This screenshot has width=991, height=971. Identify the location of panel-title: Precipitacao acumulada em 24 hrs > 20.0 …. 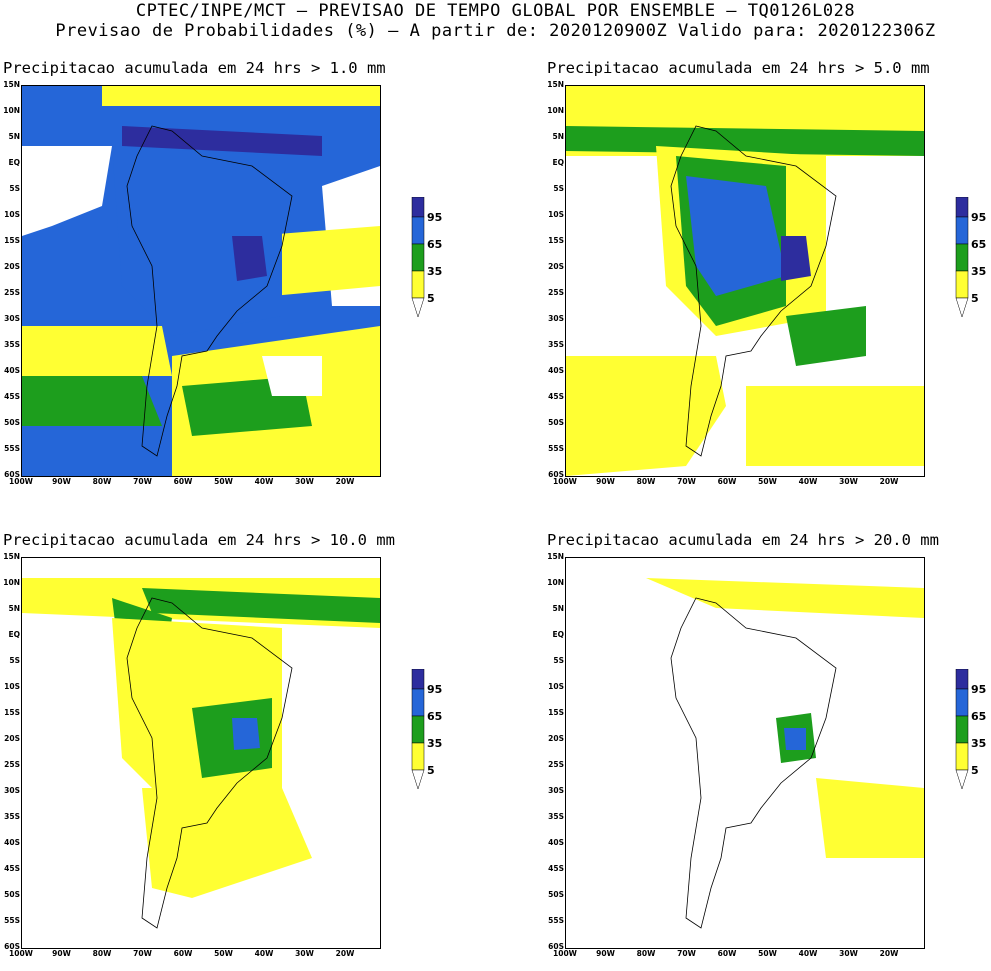
(743, 540).